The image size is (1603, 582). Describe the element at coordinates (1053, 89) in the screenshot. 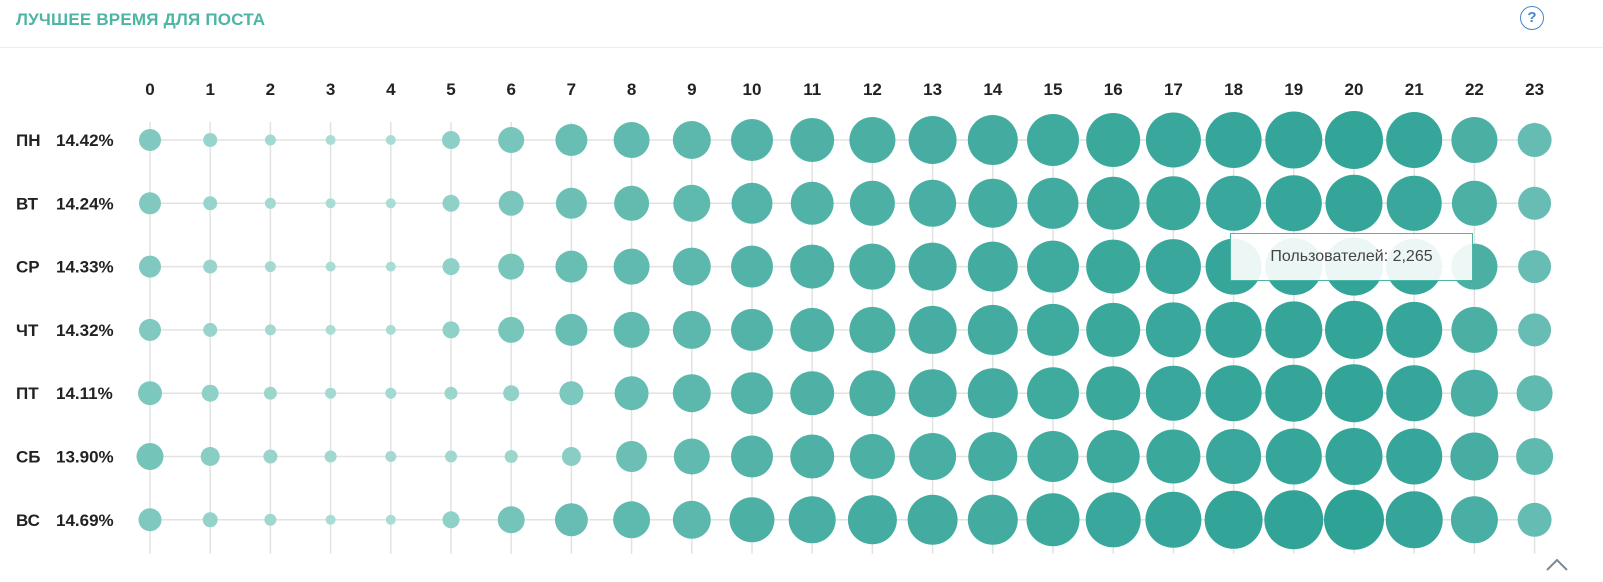

I see `hour-label: 15` at that location.